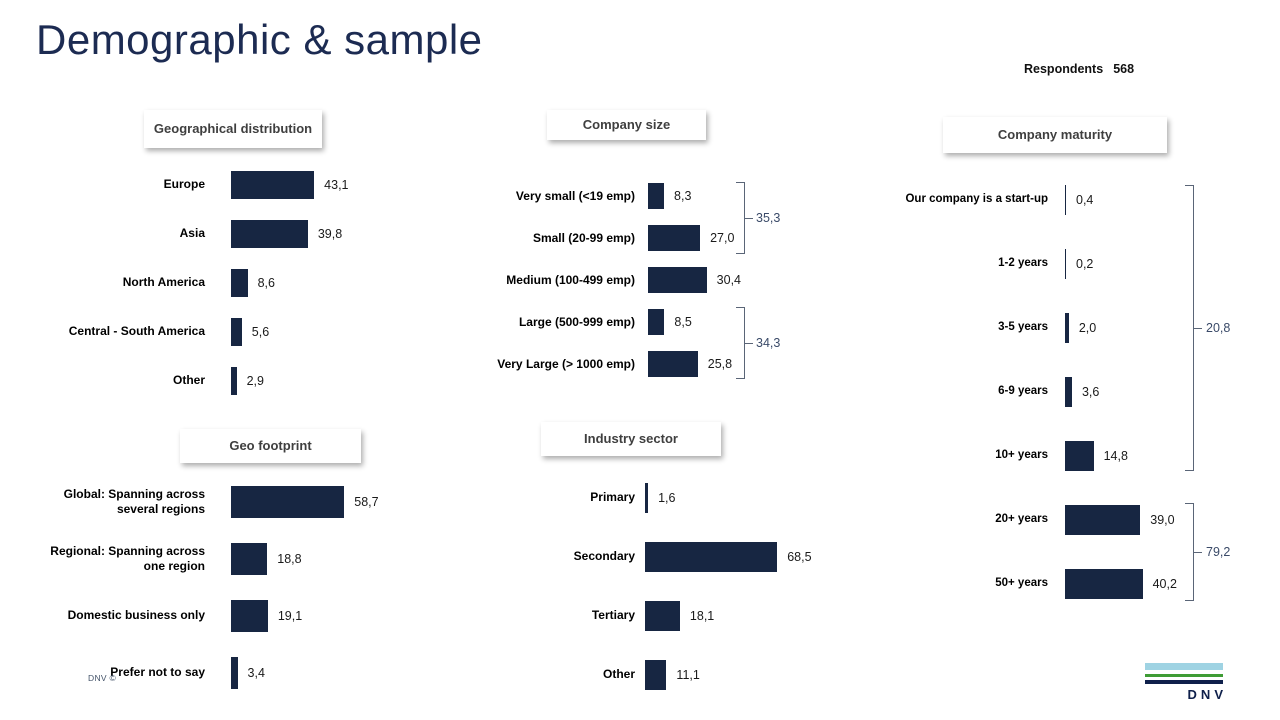 The image size is (1280, 720). What do you see at coordinates (976, 199) in the screenshot?
I see `category-label: Our company is a start-up` at bounding box center [976, 199].